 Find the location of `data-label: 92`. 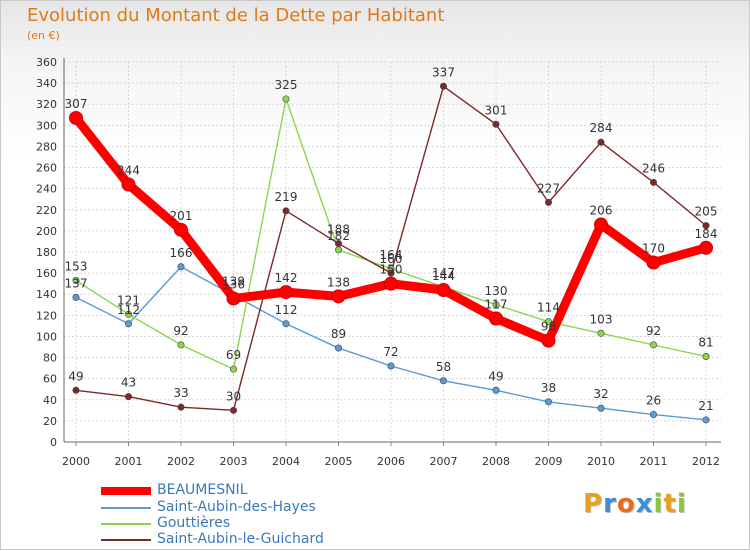

data-label: 92 is located at coordinates (180, 331).